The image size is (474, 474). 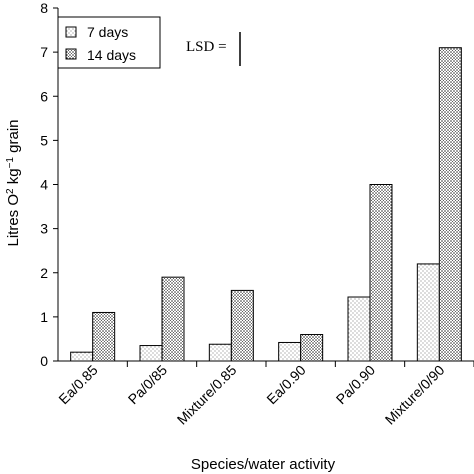 I want to click on legend: 7 days 14 days, so click(x=109, y=42).